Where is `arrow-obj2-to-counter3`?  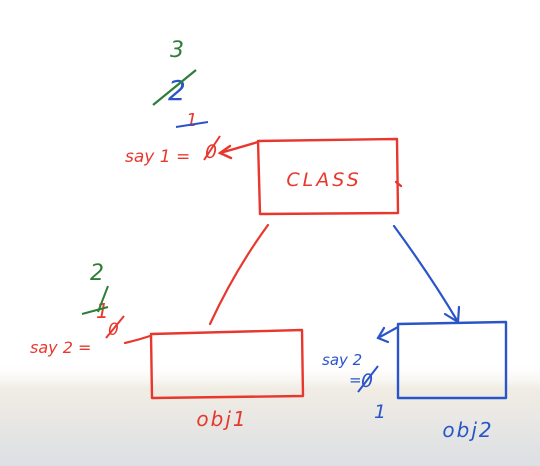
arrow-obj2-to-counter3 is located at coordinates (388, 334).